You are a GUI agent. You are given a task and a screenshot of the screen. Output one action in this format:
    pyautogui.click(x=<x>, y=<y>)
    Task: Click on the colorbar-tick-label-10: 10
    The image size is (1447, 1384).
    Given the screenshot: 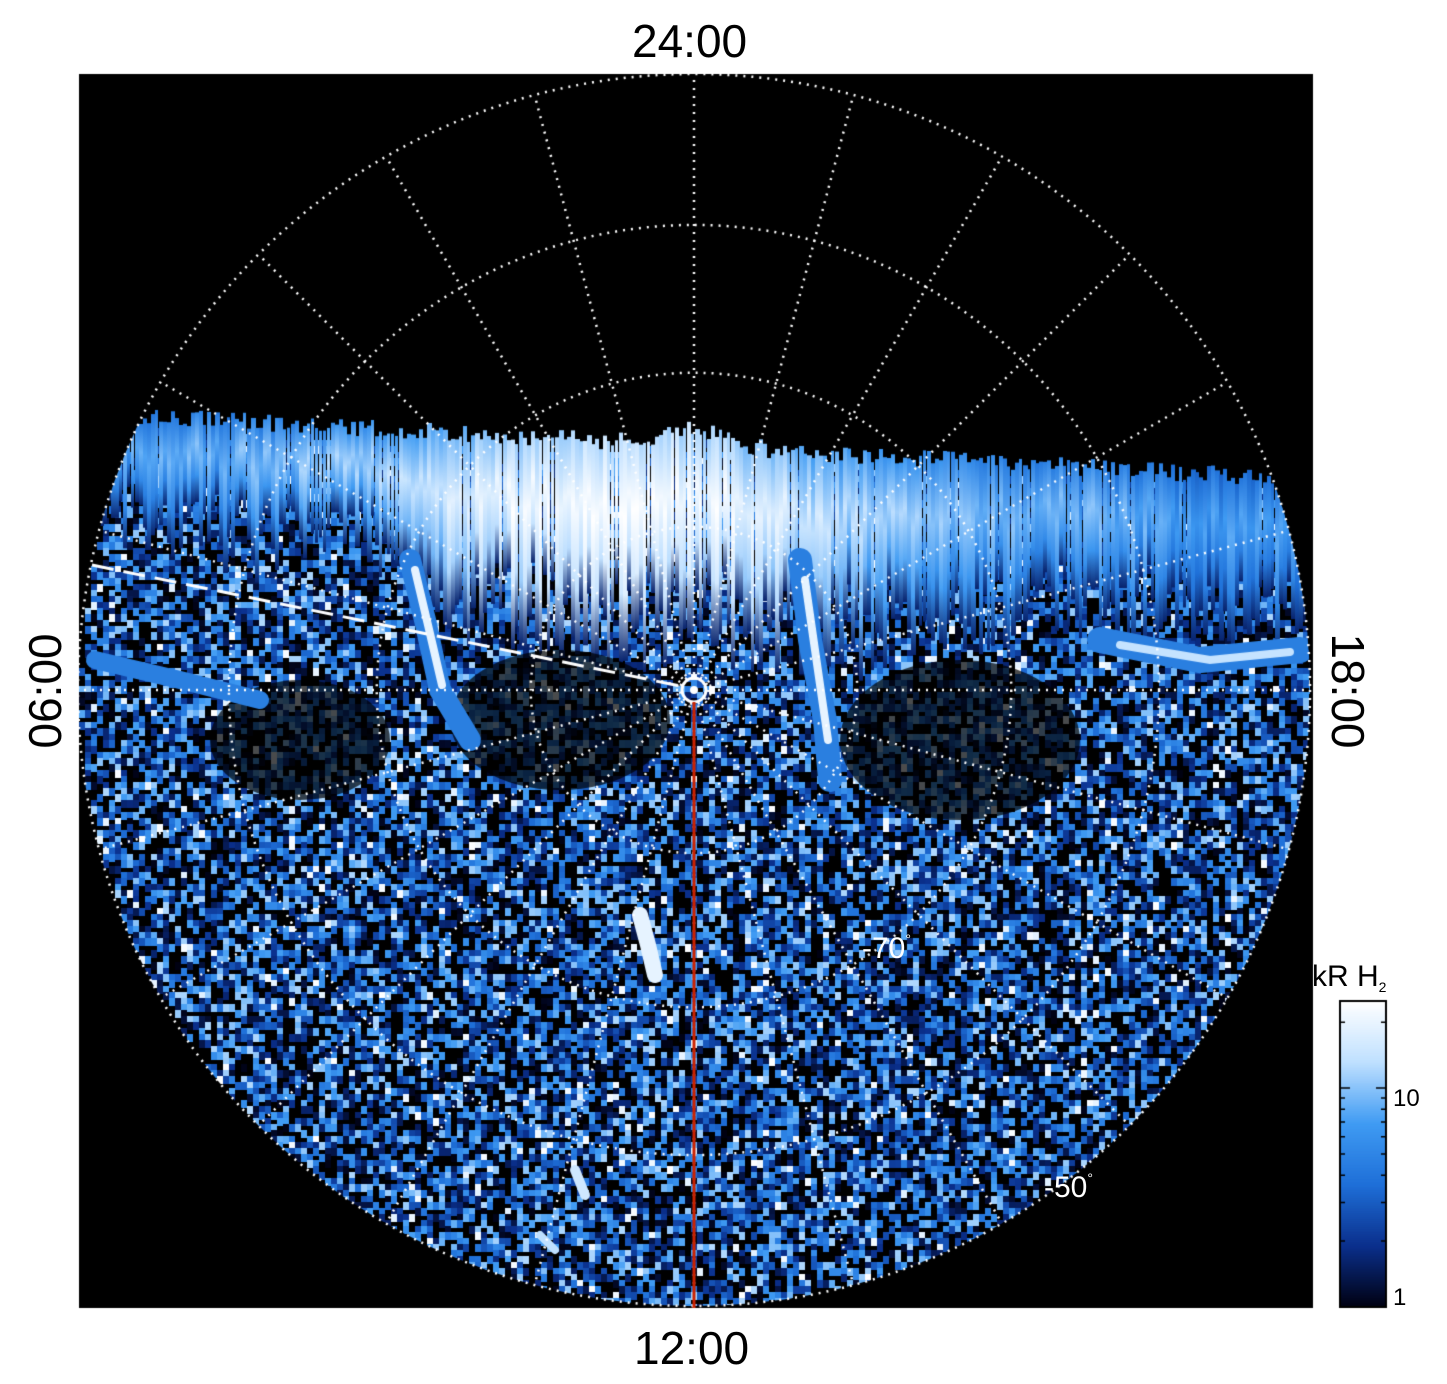 What is the action you would take?
    pyautogui.click(x=1406, y=1098)
    